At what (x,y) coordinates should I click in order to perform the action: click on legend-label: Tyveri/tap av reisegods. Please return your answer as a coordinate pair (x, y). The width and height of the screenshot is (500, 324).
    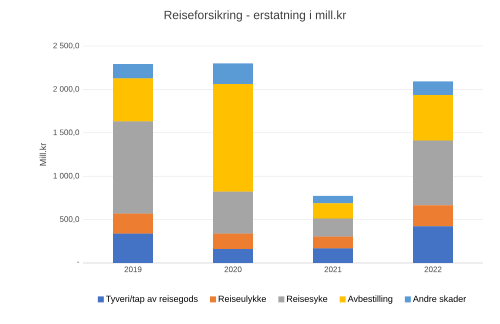
    Looking at the image, I should click on (152, 299).